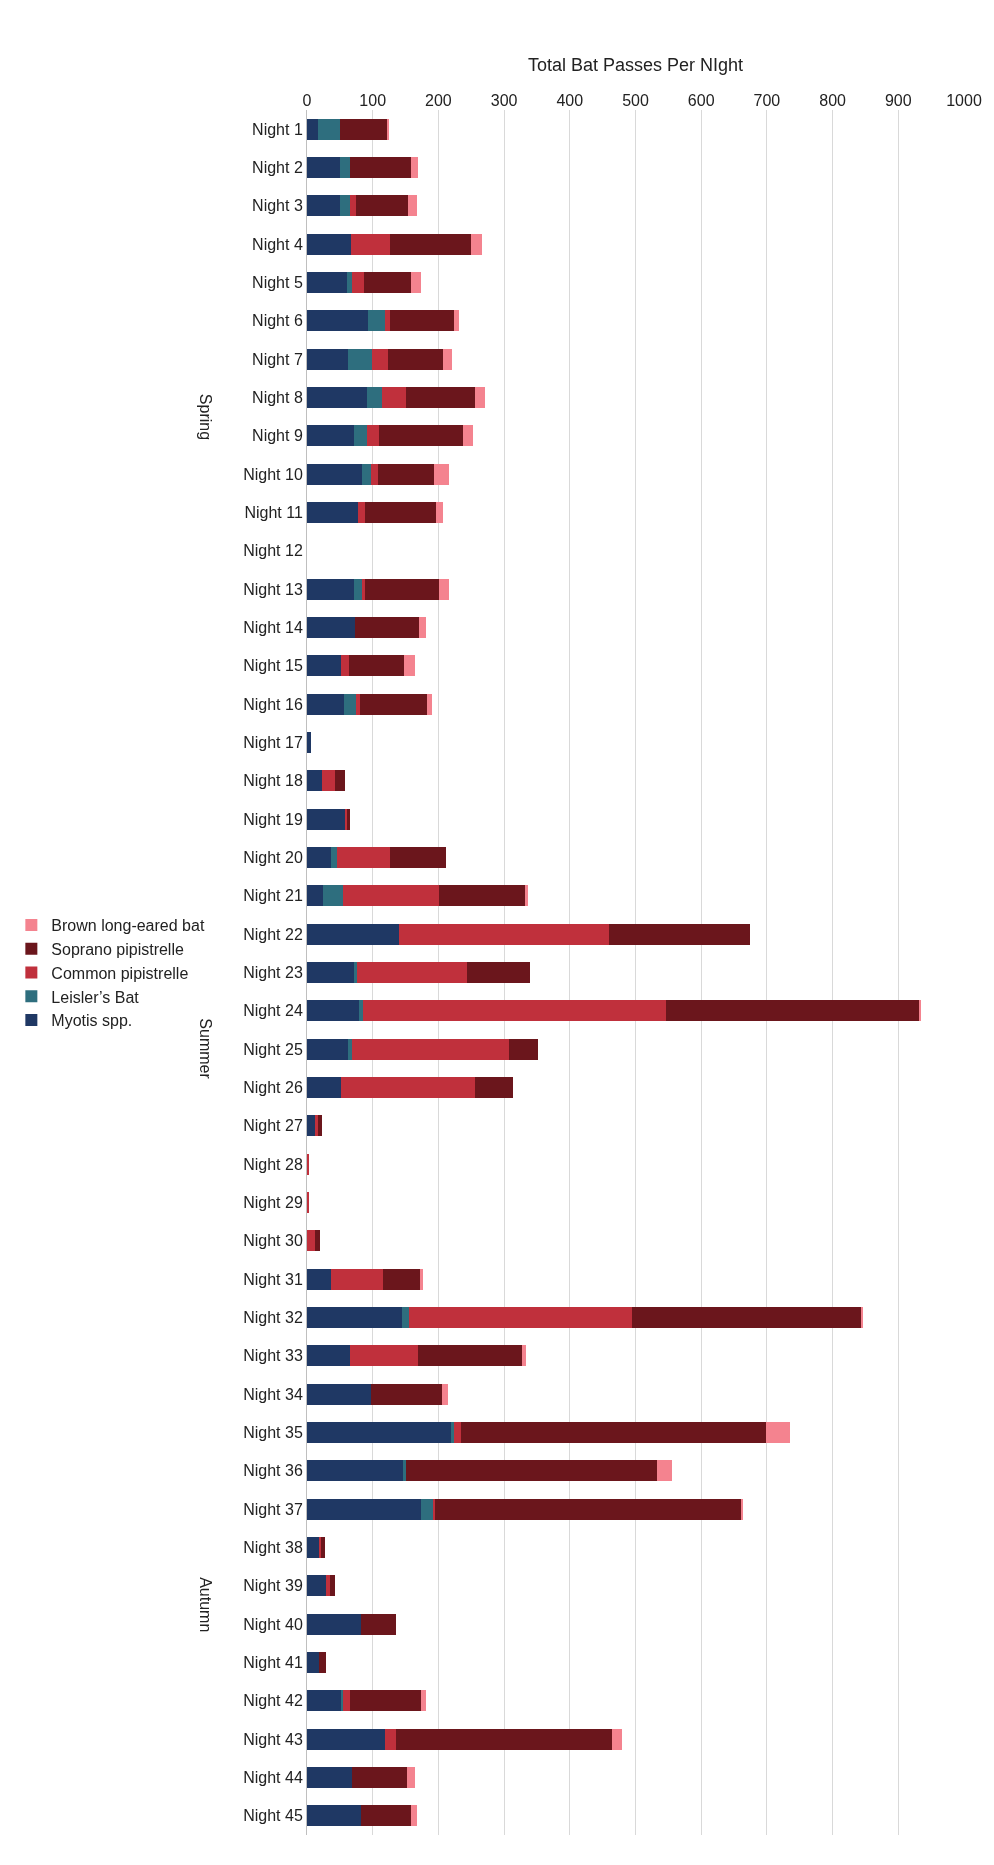 This screenshot has height=1865, width=994. I want to click on x-tick-label: 800, so click(833, 100).